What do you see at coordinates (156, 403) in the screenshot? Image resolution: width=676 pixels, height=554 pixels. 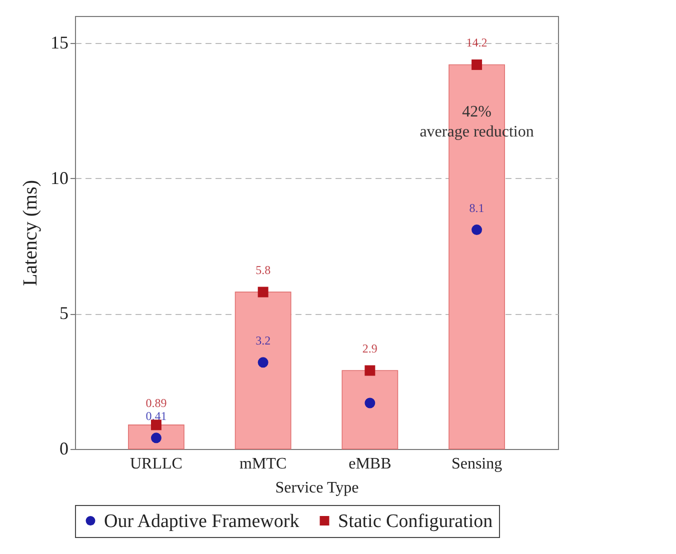 I see `data-label: 0.89` at bounding box center [156, 403].